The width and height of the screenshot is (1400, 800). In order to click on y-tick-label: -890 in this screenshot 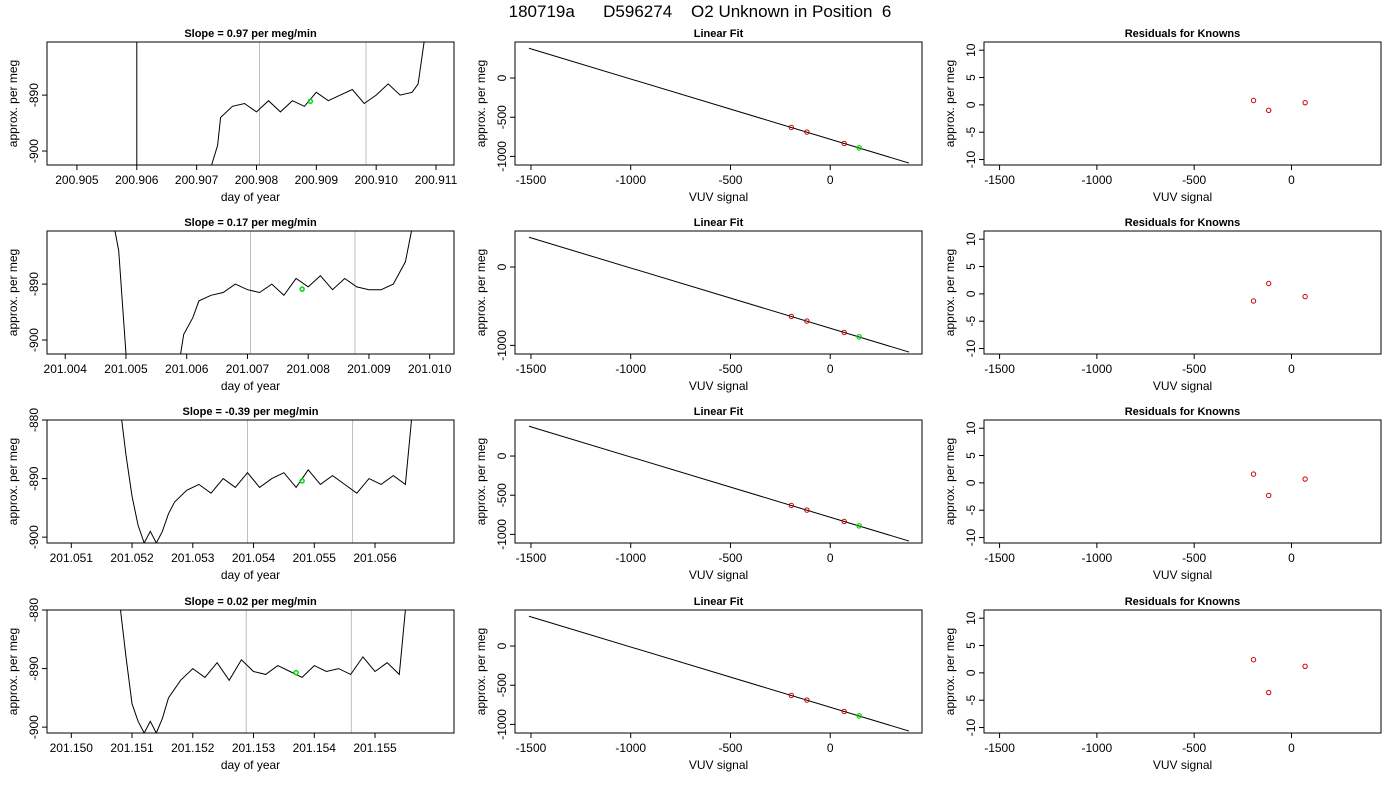, I will do `click(34, 284)`.